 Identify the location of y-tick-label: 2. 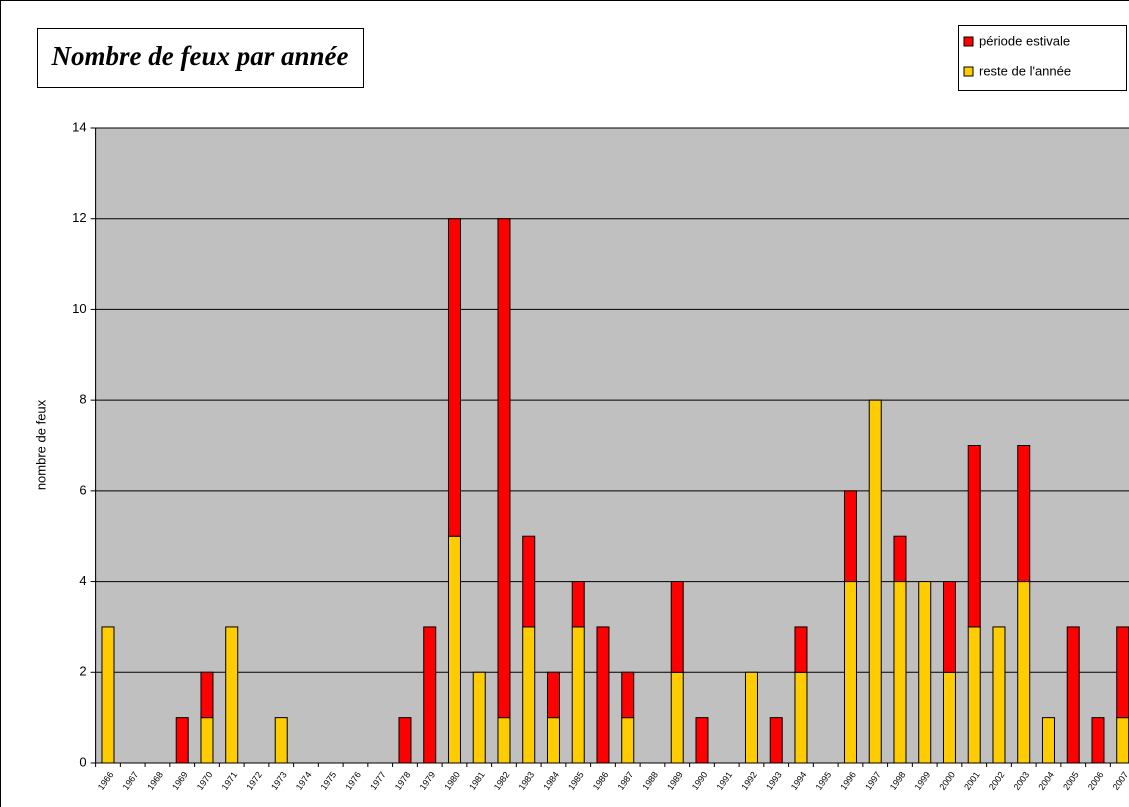
(82, 671).